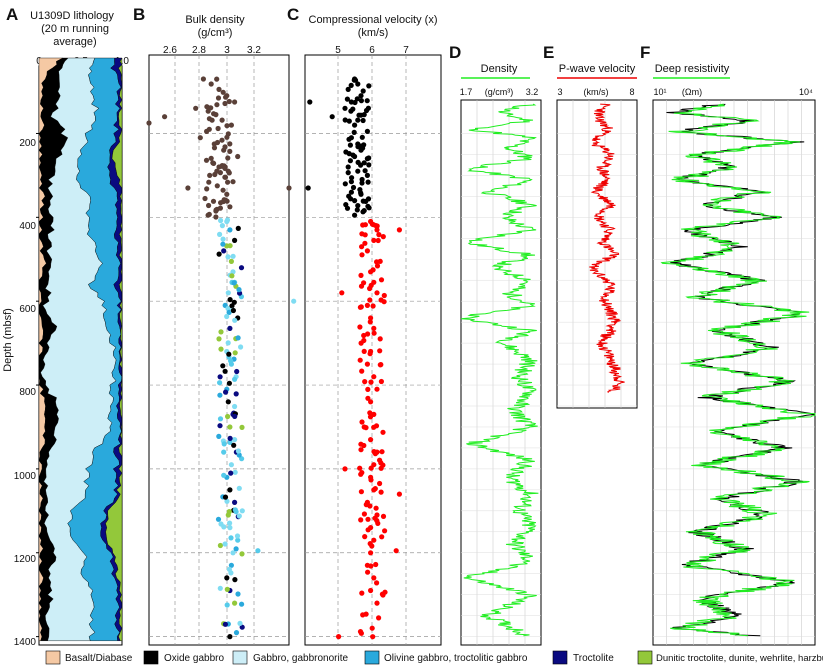 The image size is (823, 666). I want to click on depth-tick-600: 600, so click(27, 309).